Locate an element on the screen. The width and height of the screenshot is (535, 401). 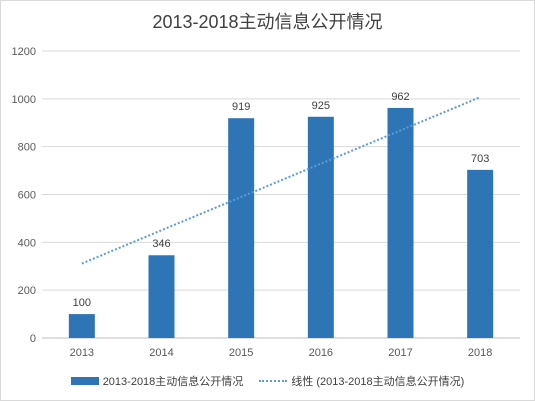
legend-bar-swatch is located at coordinates (84, 381).